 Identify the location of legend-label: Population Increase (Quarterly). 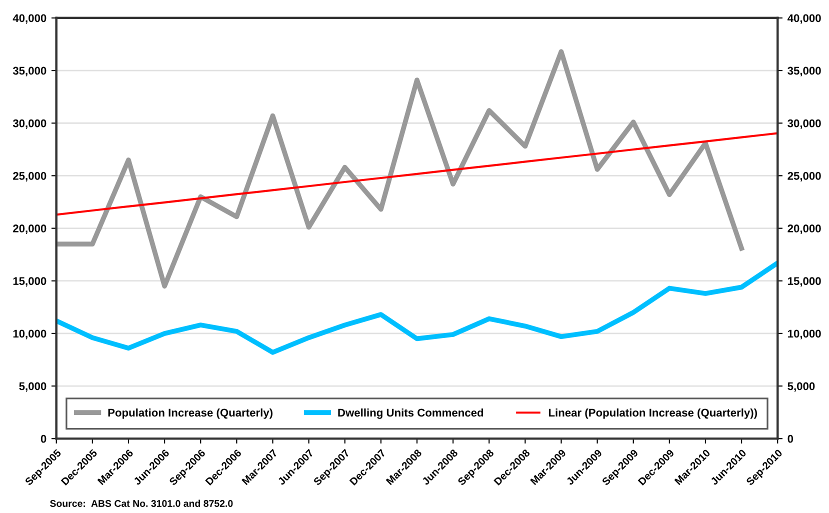
(190, 413).